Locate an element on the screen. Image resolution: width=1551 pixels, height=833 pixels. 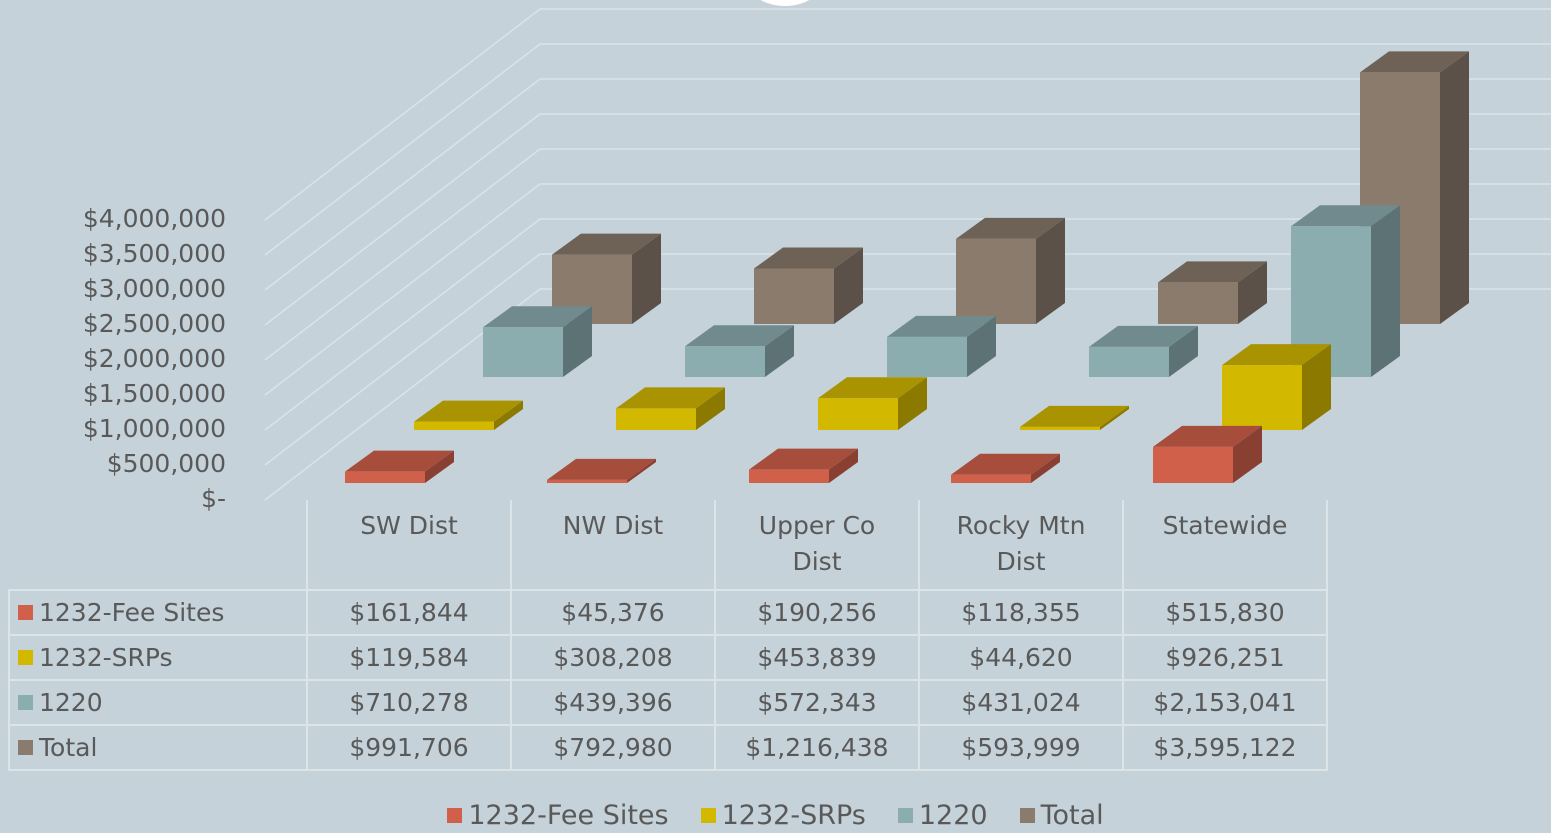
category-label: Statewide is located at coordinates (1225, 545).